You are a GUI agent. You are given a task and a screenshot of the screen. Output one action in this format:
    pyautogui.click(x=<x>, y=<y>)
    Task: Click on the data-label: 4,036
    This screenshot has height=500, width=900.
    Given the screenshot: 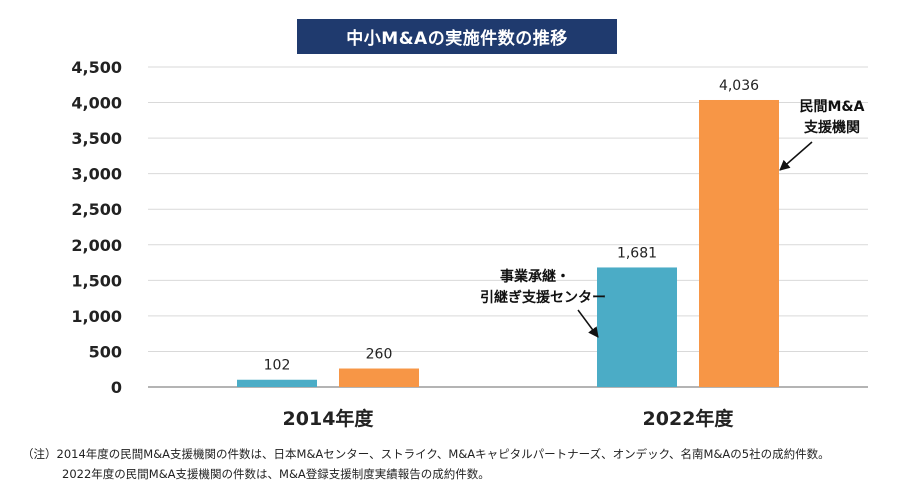 What is the action you would take?
    pyautogui.click(x=739, y=86)
    